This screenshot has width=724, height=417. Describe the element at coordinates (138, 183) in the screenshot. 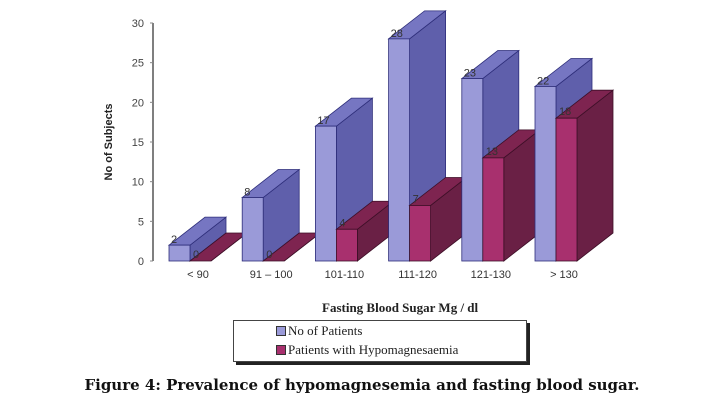

I see `y-tick-label: 10` at that location.